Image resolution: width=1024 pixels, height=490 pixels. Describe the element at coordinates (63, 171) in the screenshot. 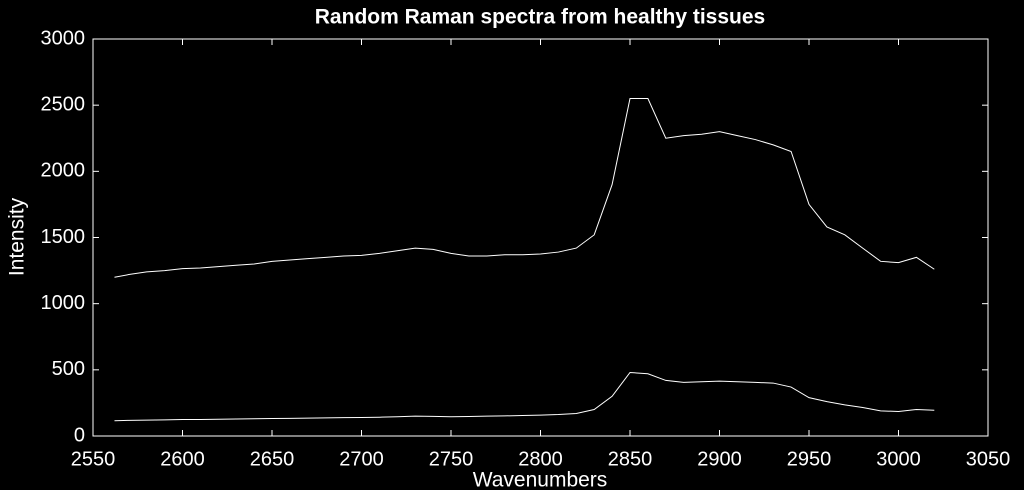

I see `y-tick-label: 2000` at that location.